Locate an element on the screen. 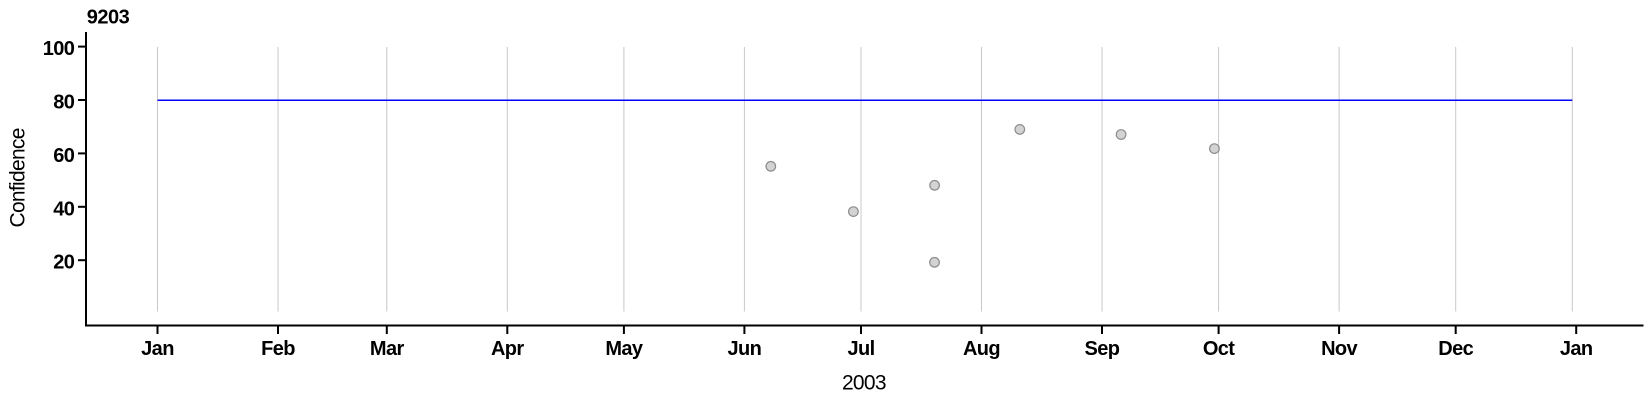 This screenshot has width=1650, height=400. svg-text: 9203 is located at coordinates (108, 18).